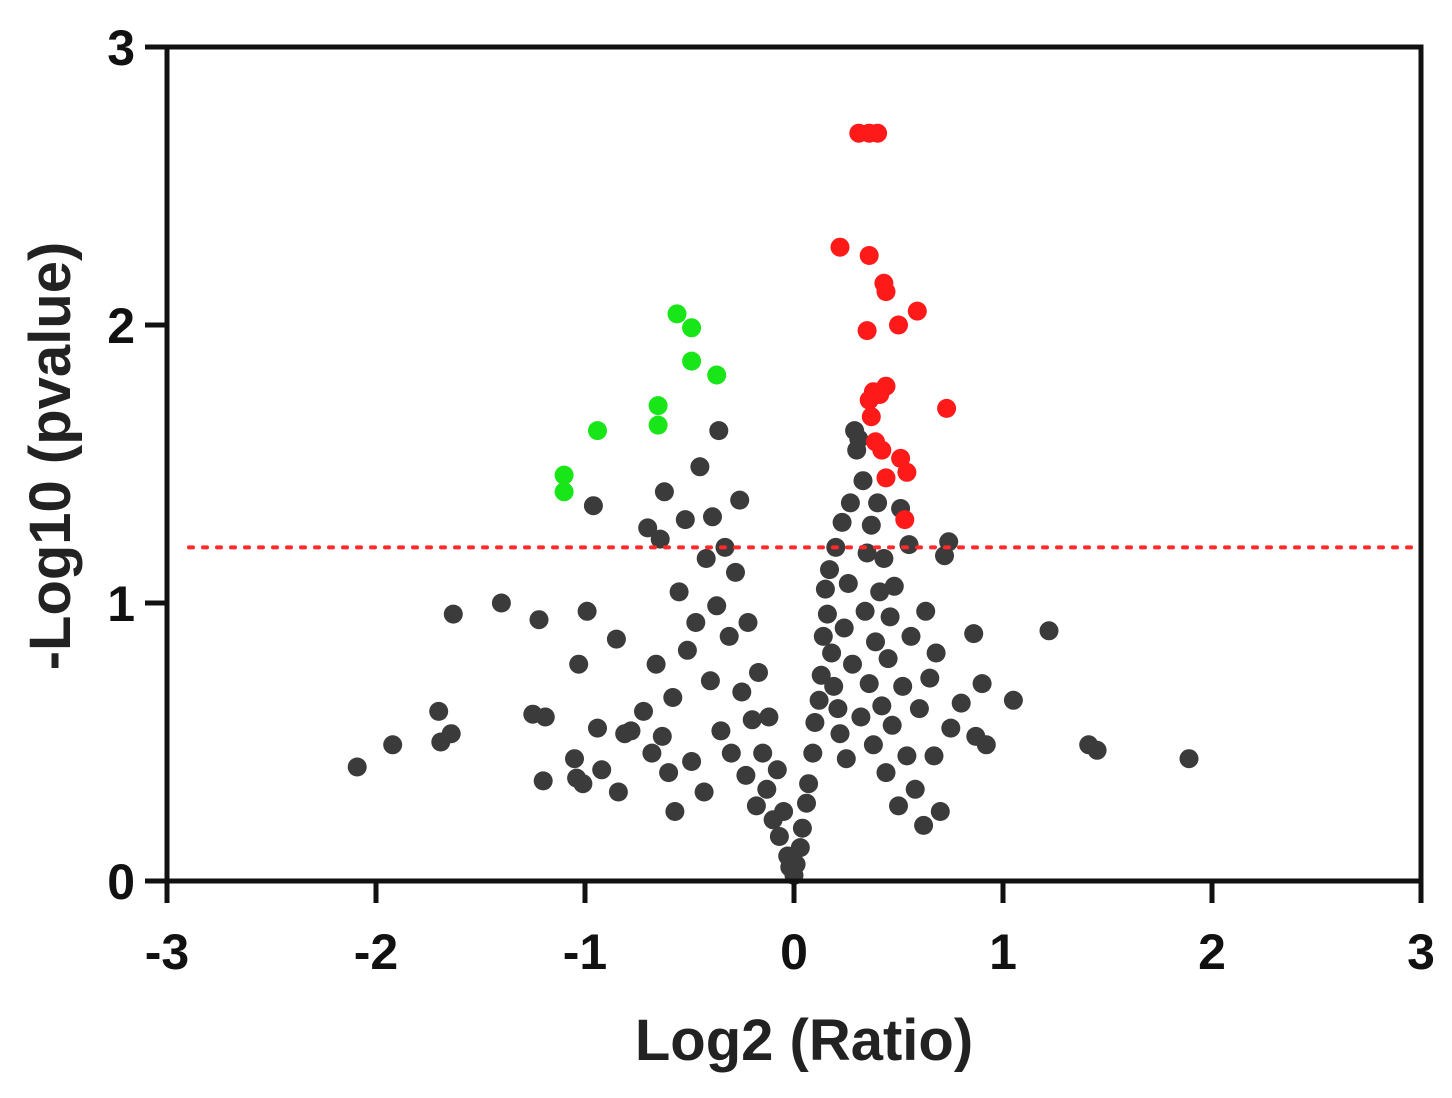 Image resolution: width=1452 pixels, height=1098 pixels. What do you see at coordinates (794, 952) in the screenshot?
I see `x-tick-label: 0` at bounding box center [794, 952].